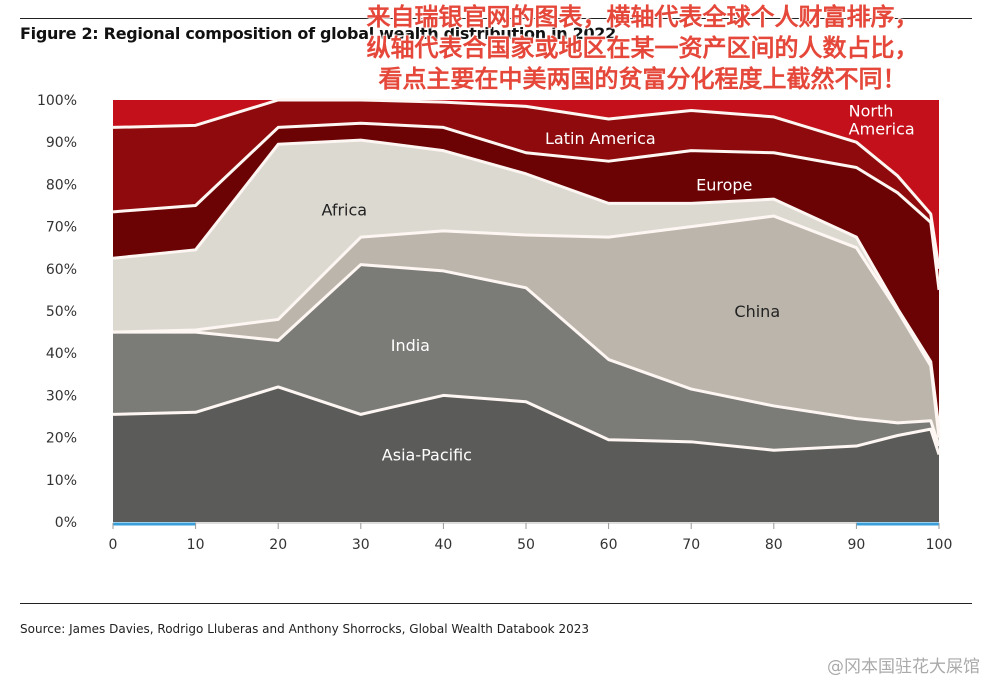 The width and height of the screenshot is (990, 686). Describe the element at coordinates (903, 667) in the screenshot. I see `watermark: @冈本国驻花大屎馆` at that location.